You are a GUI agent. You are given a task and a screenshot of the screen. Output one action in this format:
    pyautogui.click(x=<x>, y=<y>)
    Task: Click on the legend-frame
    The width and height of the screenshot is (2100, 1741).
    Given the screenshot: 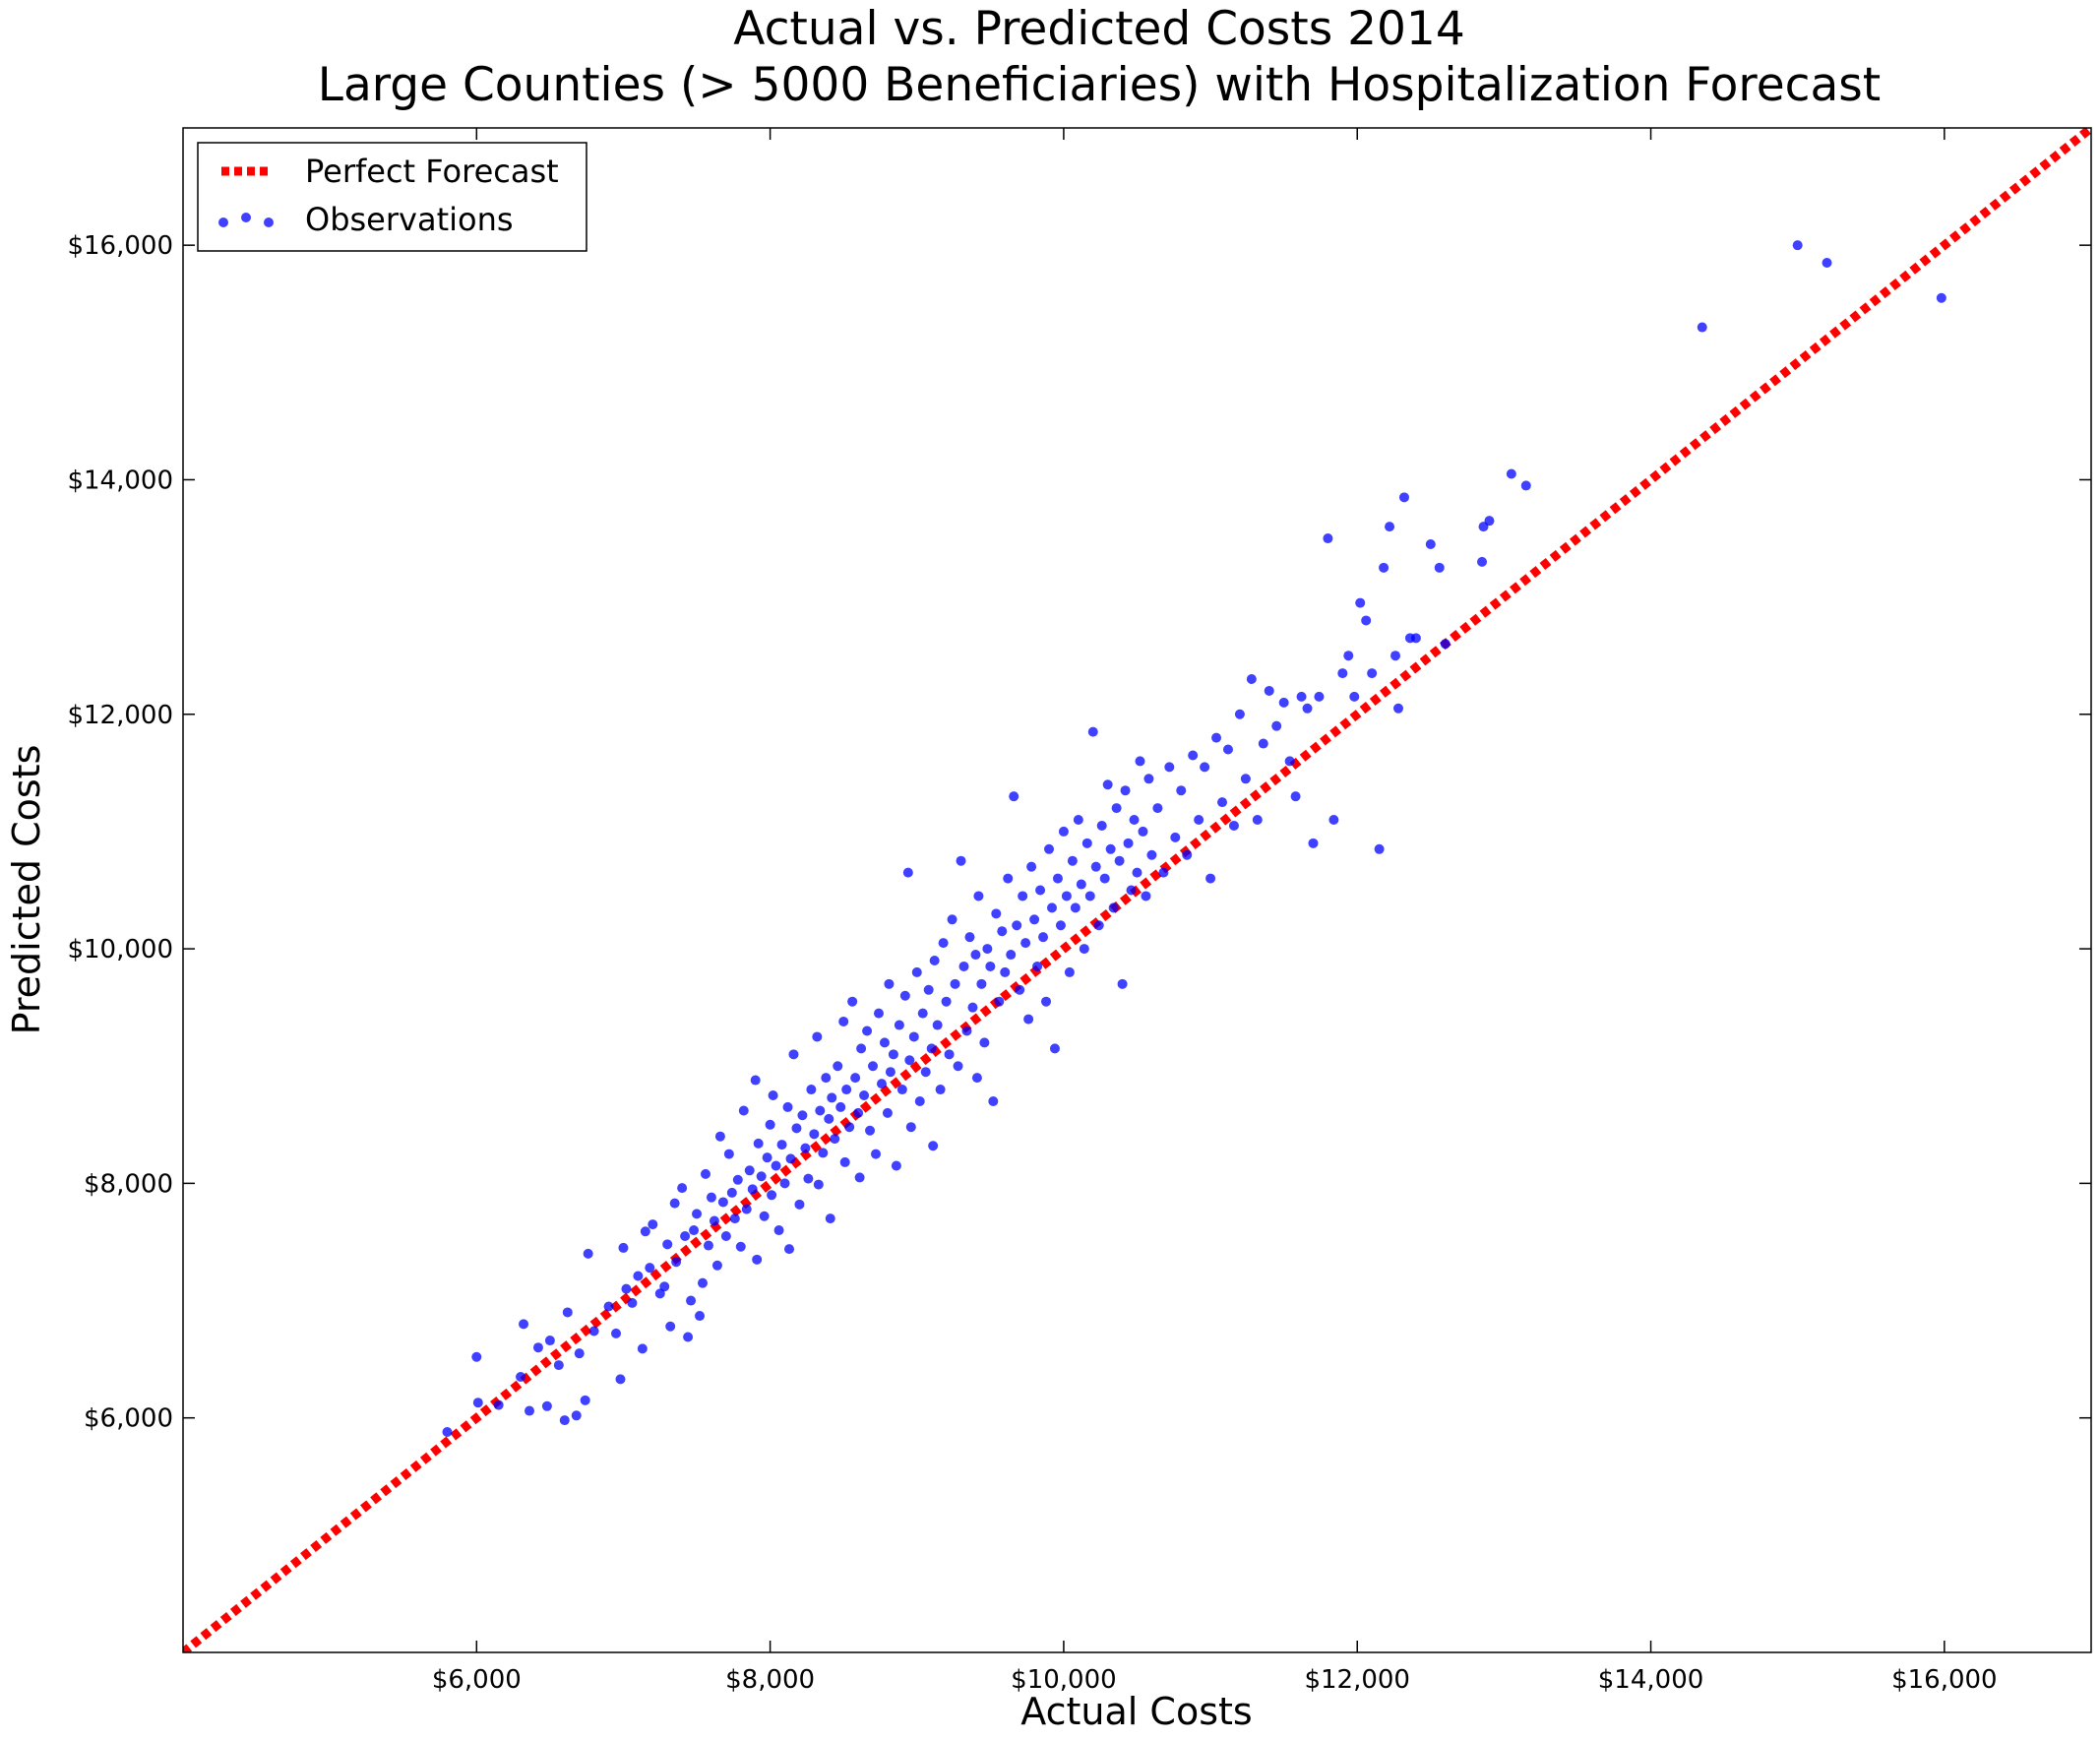 What is the action you would take?
    pyautogui.click(x=392, y=197)
    